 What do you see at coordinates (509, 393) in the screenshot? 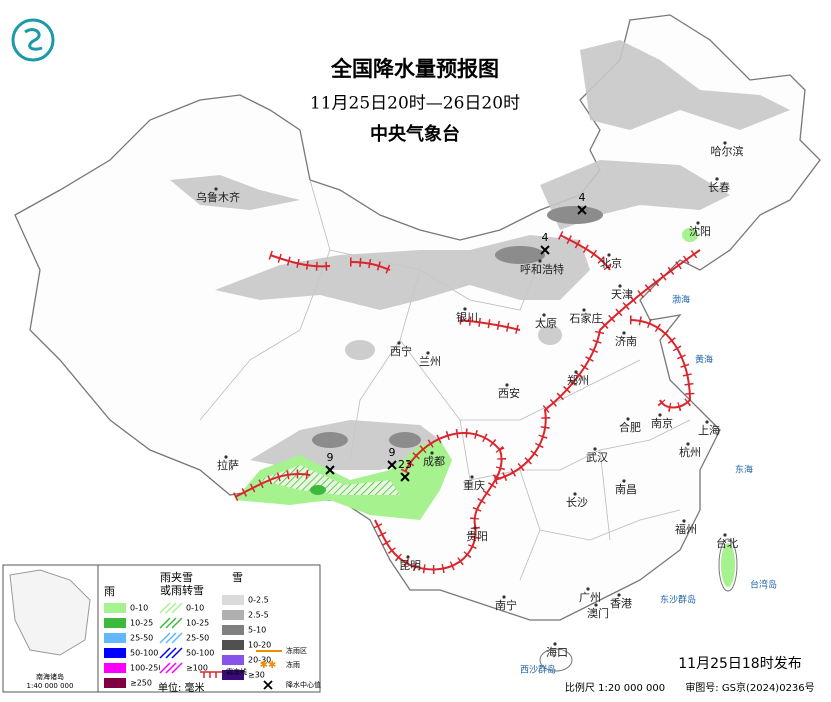
I see `city-label: 西安` at bounding box center [509, 393].